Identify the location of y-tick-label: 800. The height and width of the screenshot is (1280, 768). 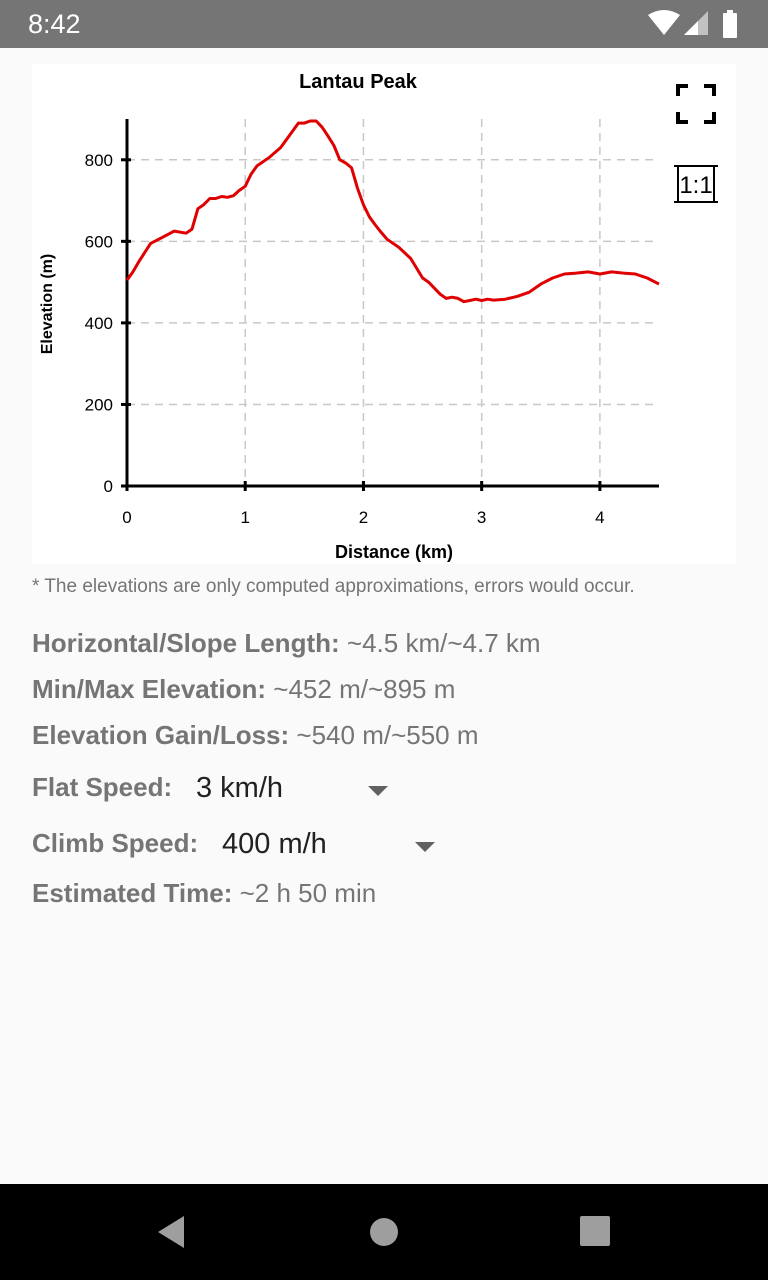
(99, 160).